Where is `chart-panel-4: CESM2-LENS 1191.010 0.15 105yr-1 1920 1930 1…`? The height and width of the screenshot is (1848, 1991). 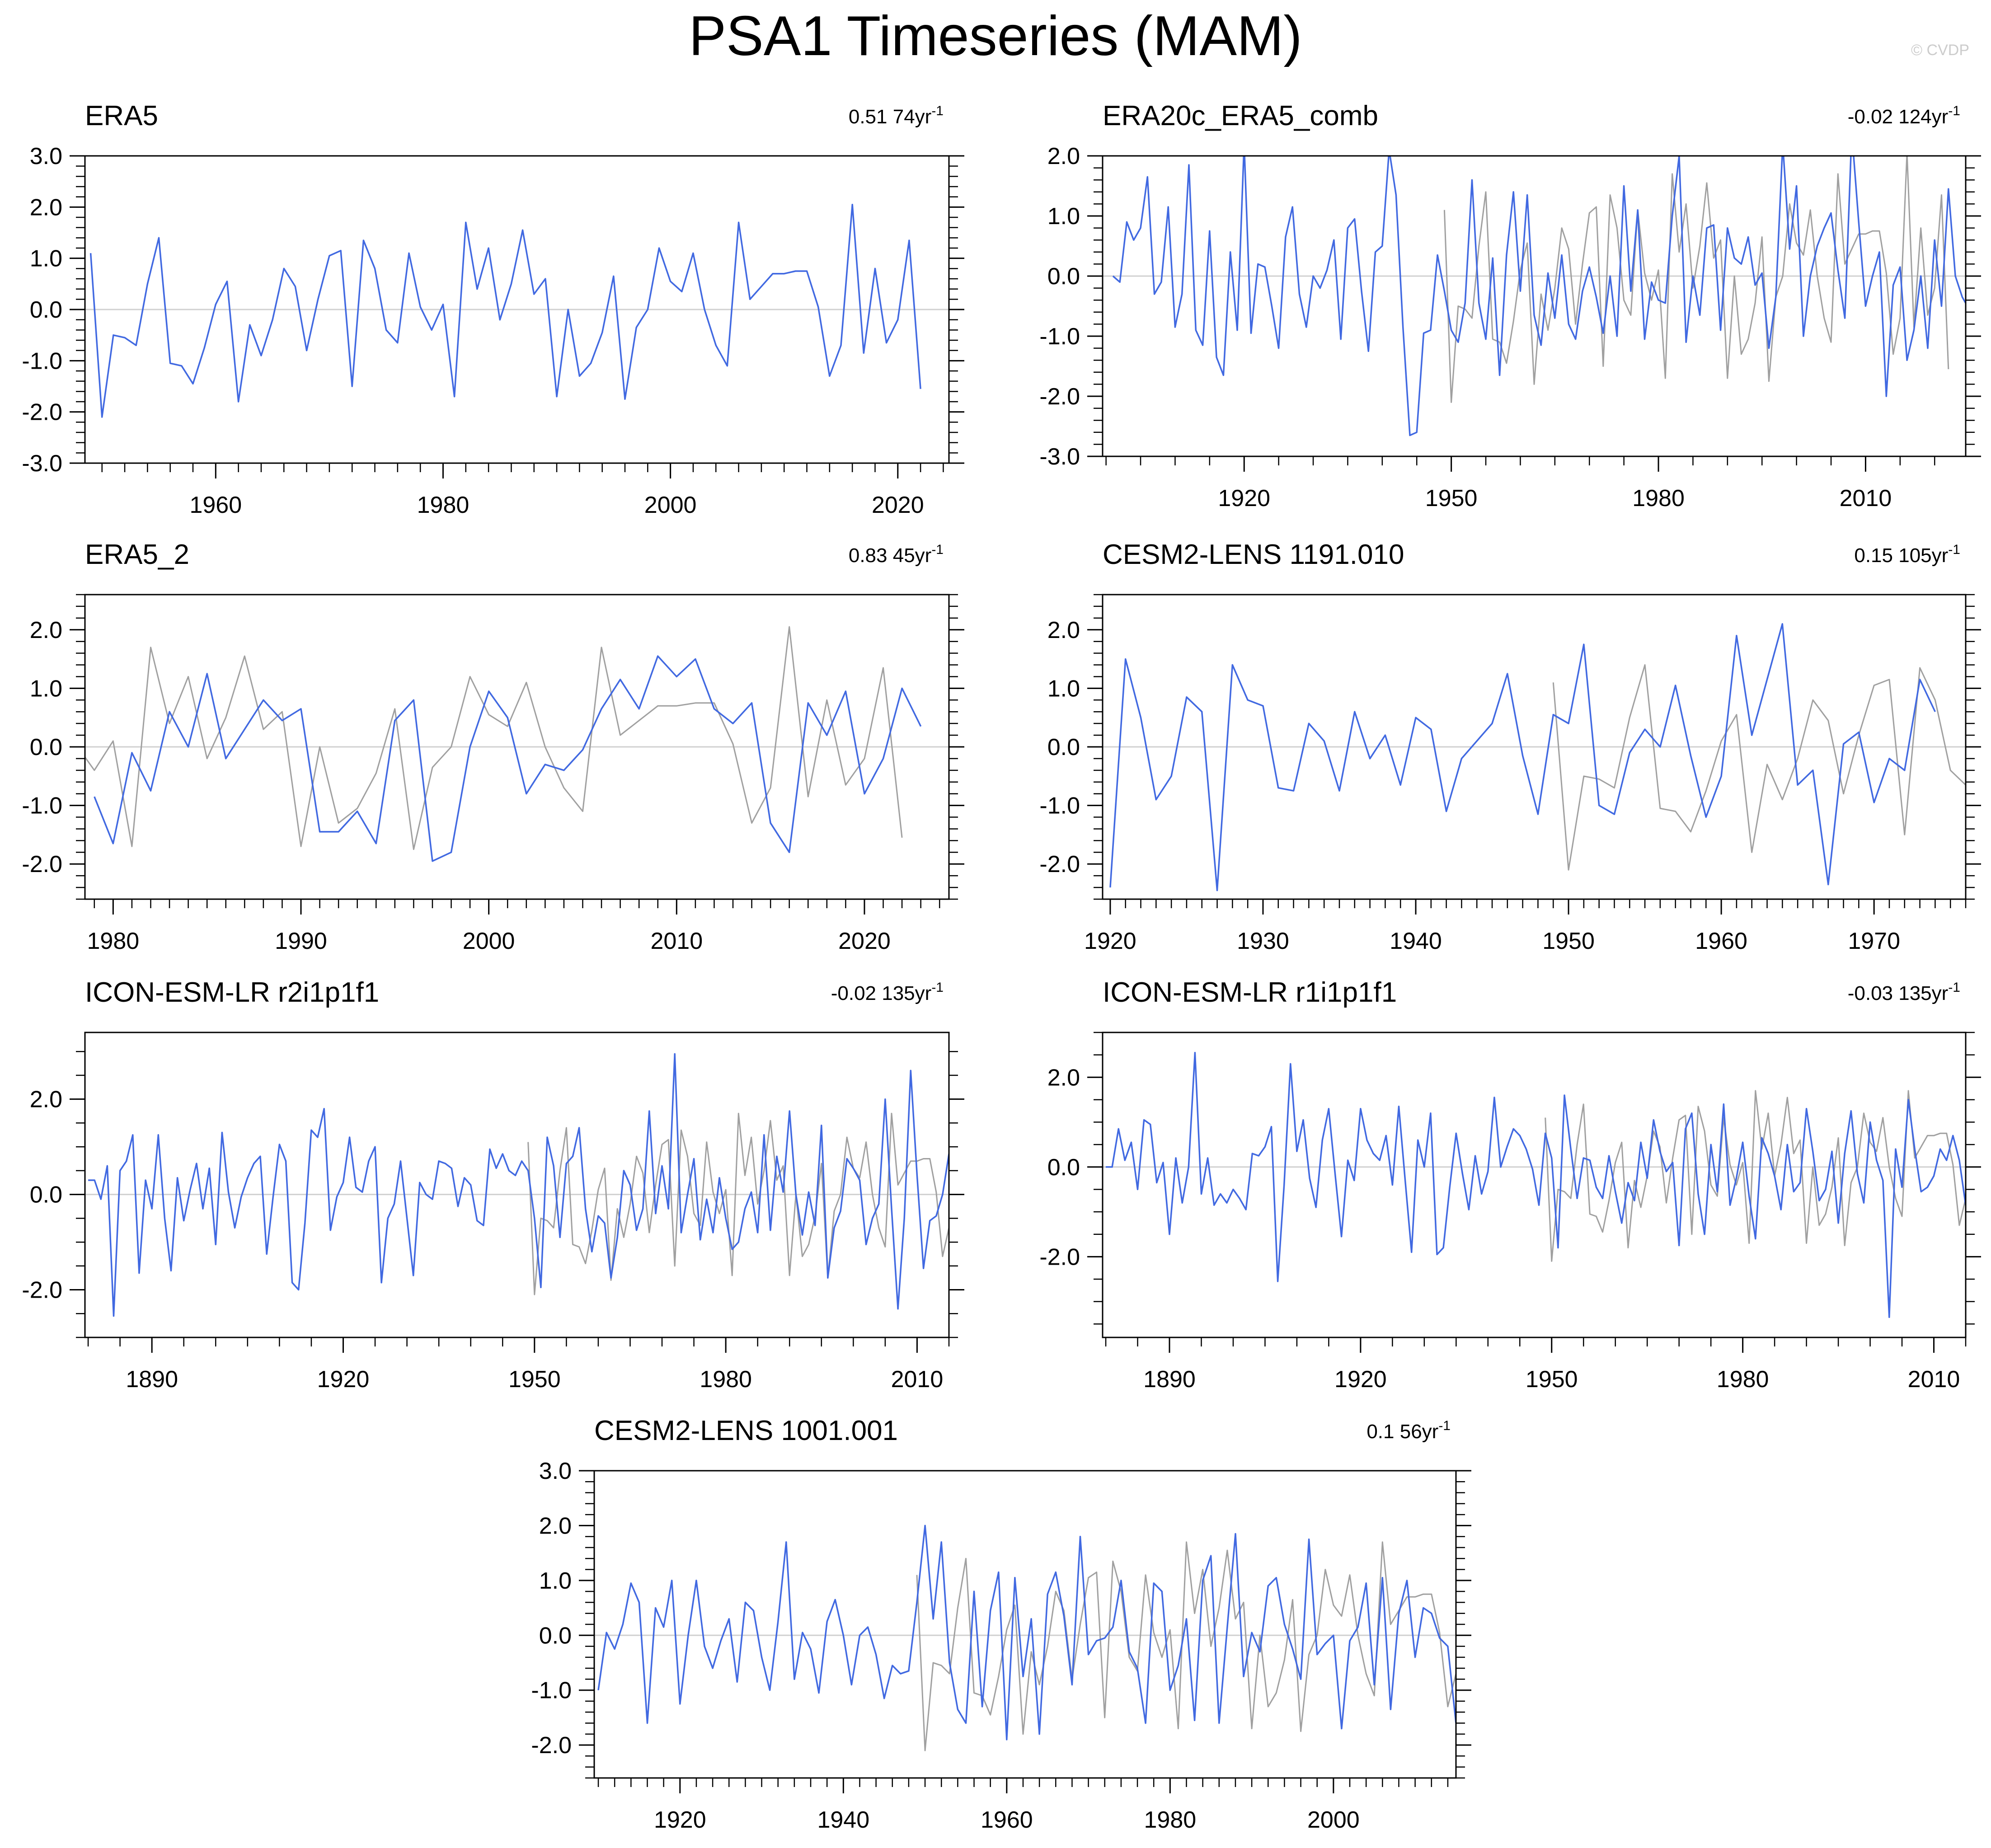 chart-panel-4: CESM2-LENS 1191.010 0.15 105yr-1 1920 1930 1… is located at coordinates (1510, 746).